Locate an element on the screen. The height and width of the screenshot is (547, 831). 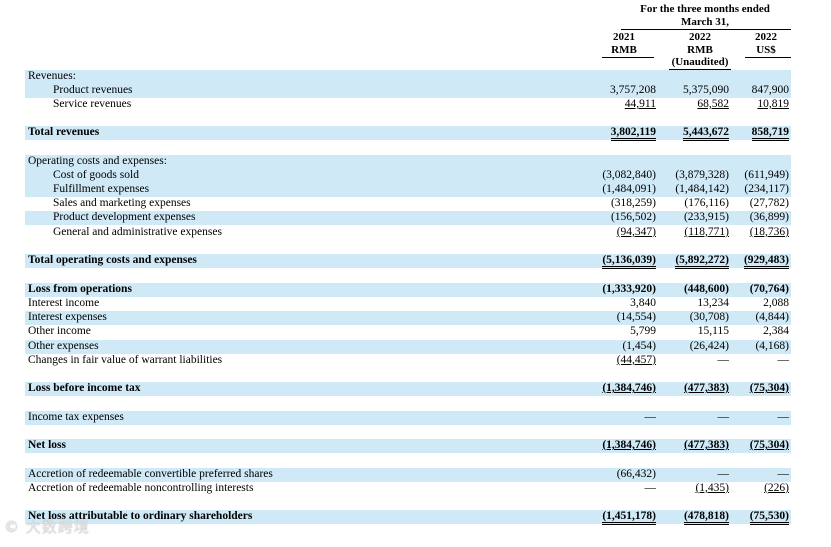
row-label: Revenues: is located at coordinates (52, 76).